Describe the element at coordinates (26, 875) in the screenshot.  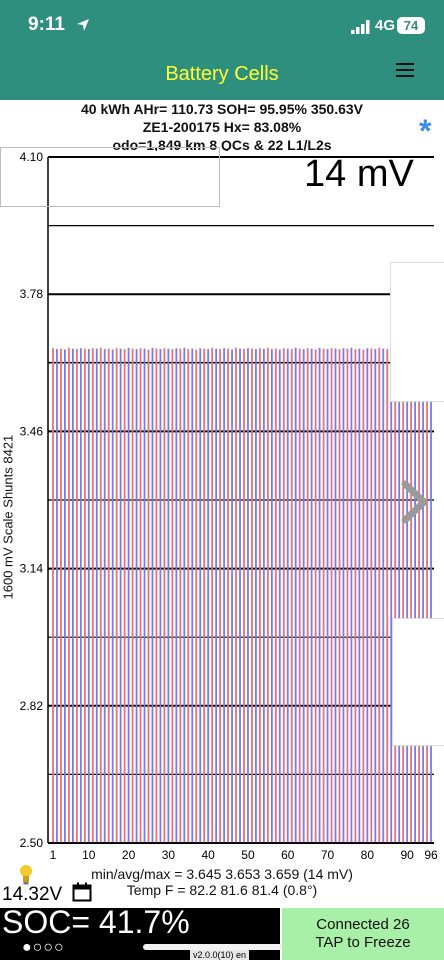
I see `lightbulb-icon` at that location.